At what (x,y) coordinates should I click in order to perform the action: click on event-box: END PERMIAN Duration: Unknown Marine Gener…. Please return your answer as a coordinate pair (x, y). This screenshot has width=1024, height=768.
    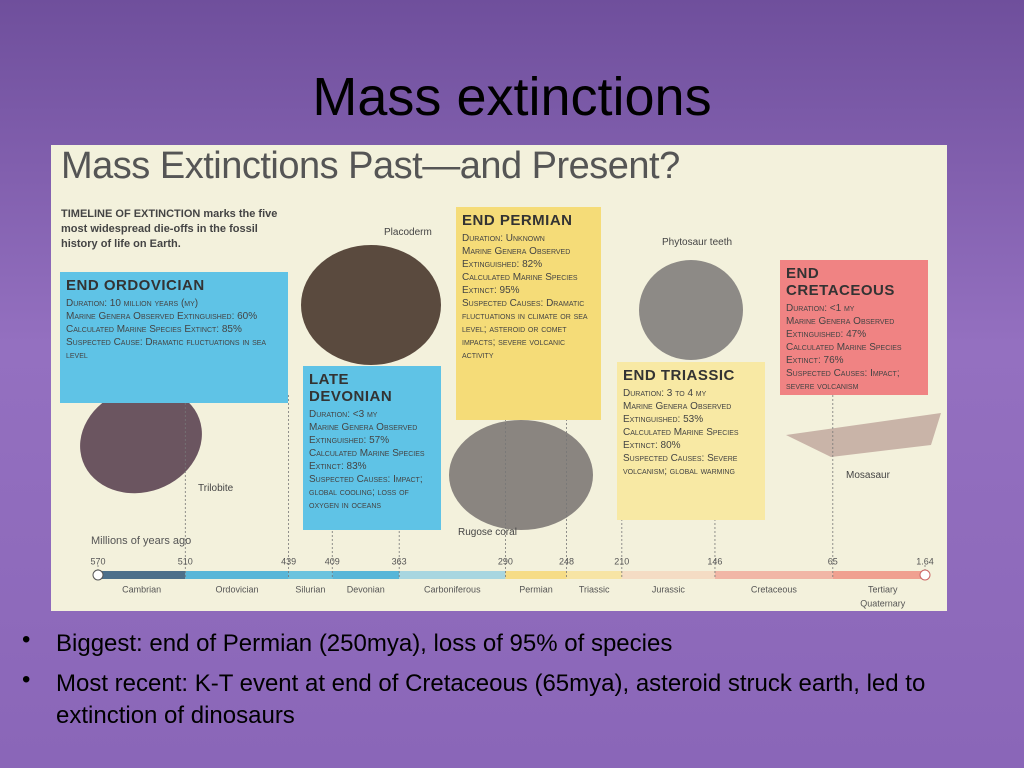
    Looking at the image, I should click on (528, 313).